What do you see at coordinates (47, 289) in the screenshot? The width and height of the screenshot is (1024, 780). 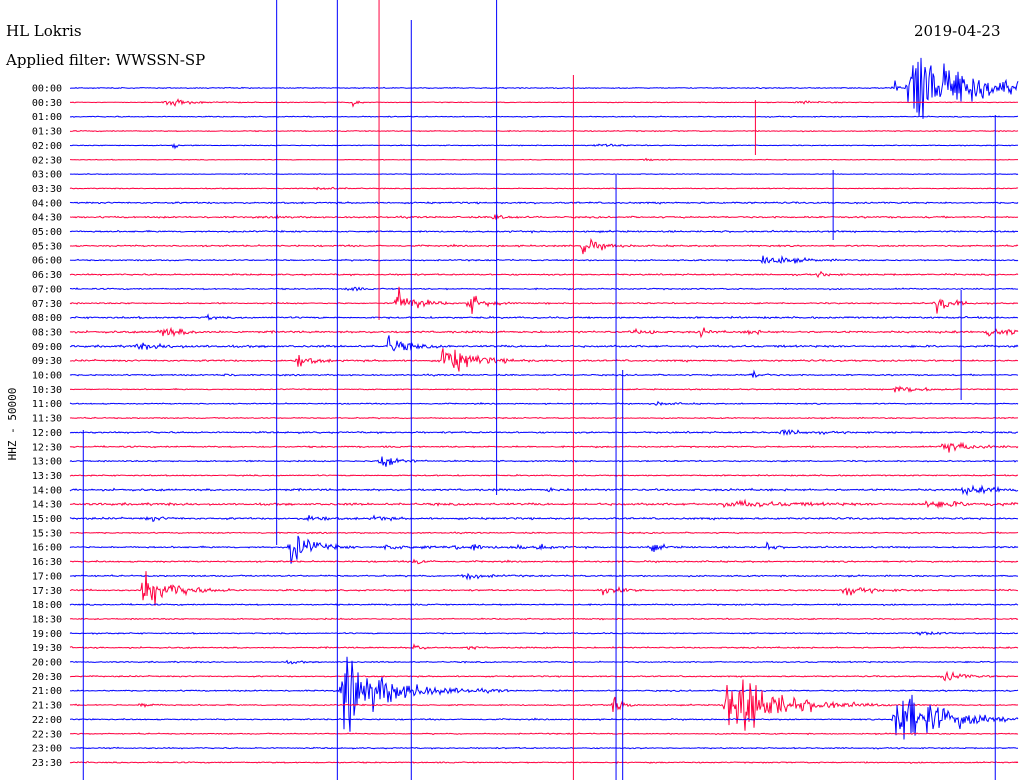 I see `row-label: 07:00` at bounding box center [47, 289].